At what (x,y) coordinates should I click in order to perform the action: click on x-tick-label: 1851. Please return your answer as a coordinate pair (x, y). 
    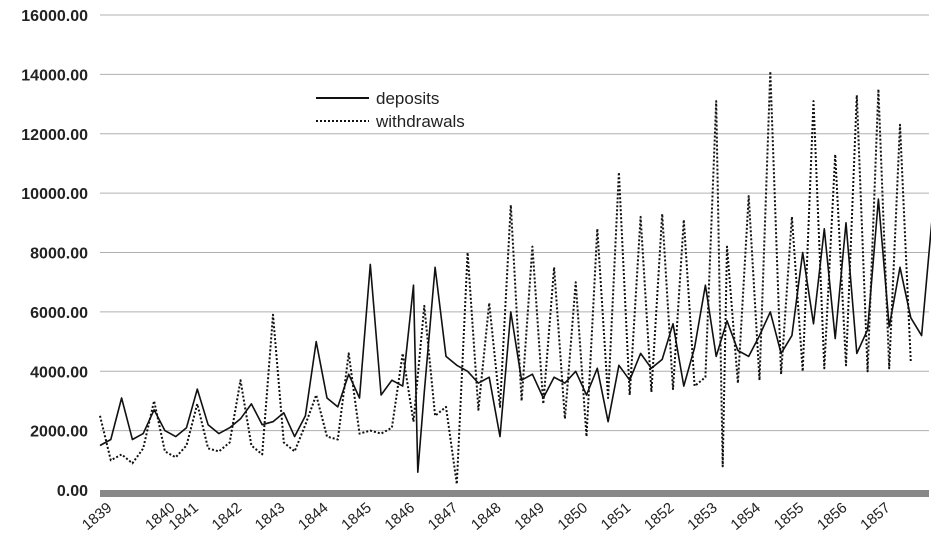
    Looking at the image, I should click on (616, 516).